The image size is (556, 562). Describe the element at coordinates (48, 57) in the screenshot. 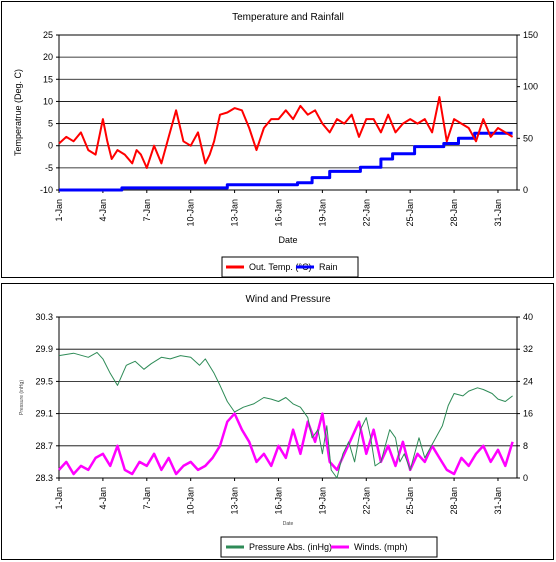

I see `y-tick-label: 20` at that location.